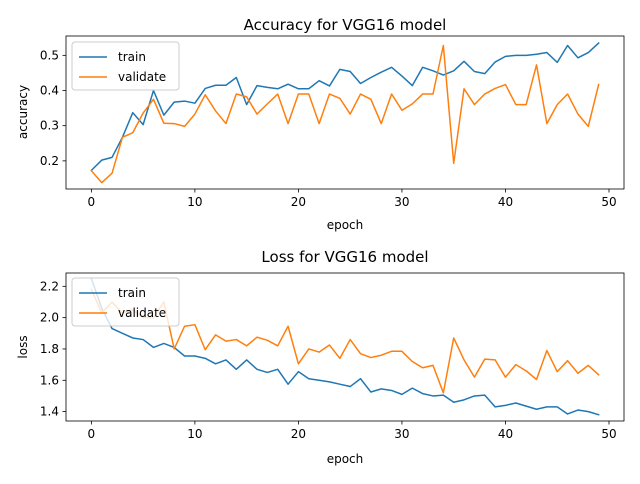  I want to click on accuracy-y-tick-label: 0.3, so click(49, 126).